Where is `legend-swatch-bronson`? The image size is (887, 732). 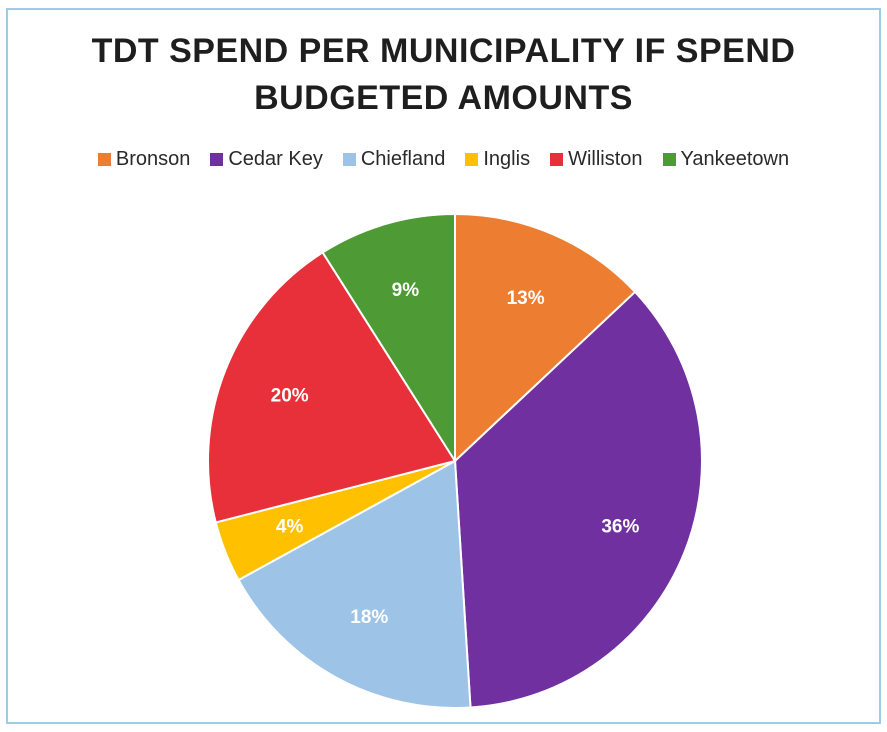
legend-swatch-bronson is located at coordinates (104, 159).